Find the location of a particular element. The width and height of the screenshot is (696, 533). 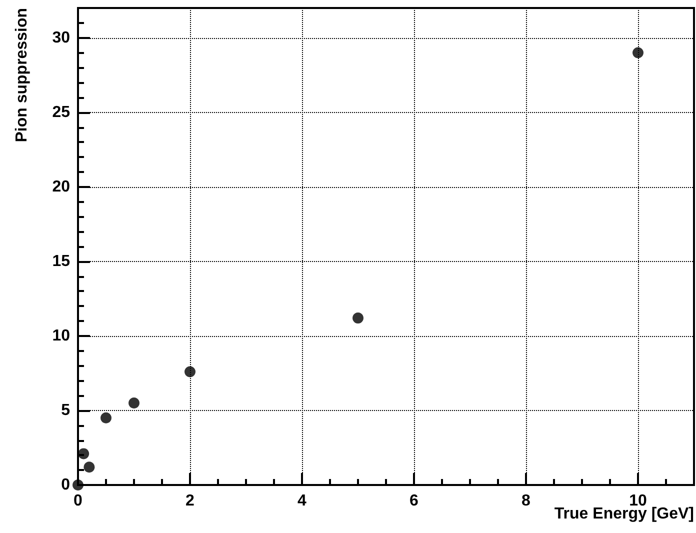

x-tick-label: 0 is located at coordinates (78, 501).